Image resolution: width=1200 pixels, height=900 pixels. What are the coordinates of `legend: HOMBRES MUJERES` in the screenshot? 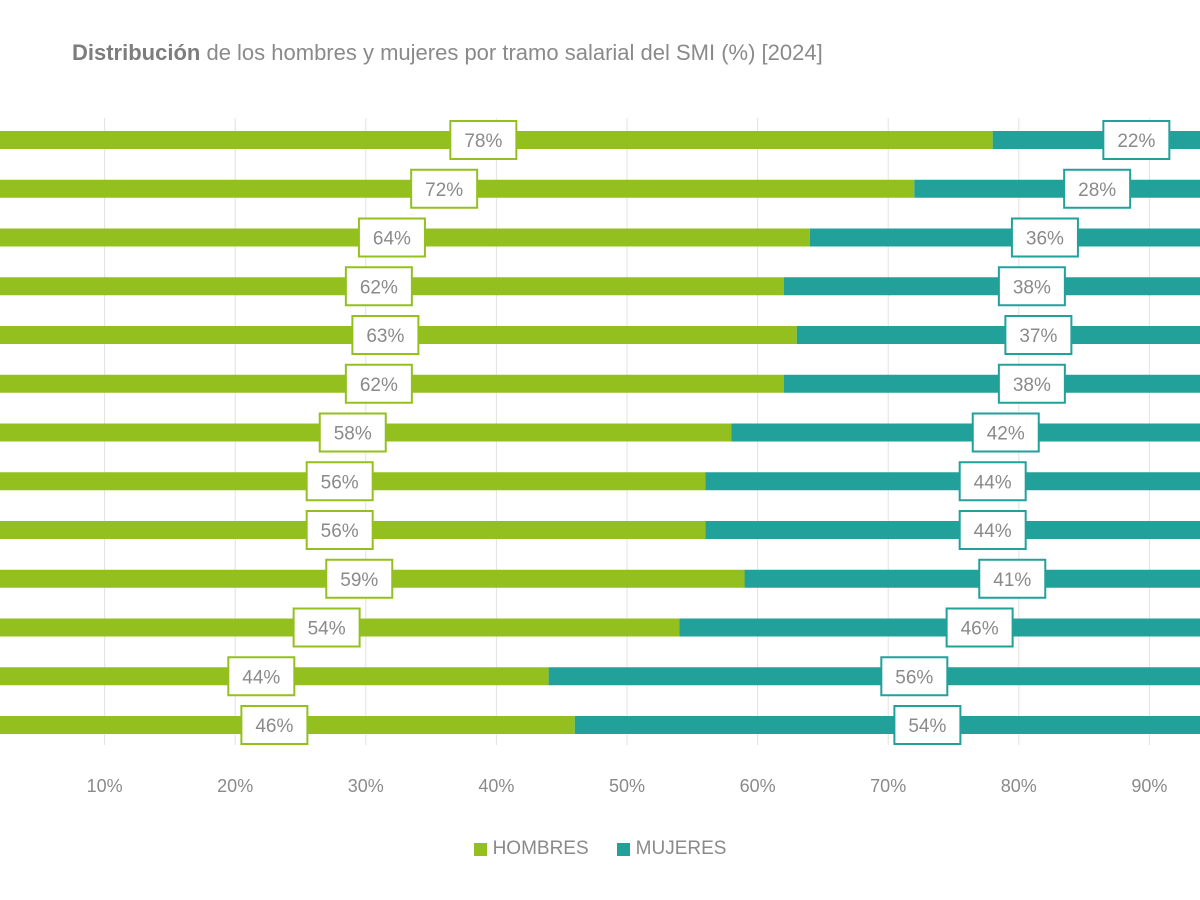 It's located at (600, 849).